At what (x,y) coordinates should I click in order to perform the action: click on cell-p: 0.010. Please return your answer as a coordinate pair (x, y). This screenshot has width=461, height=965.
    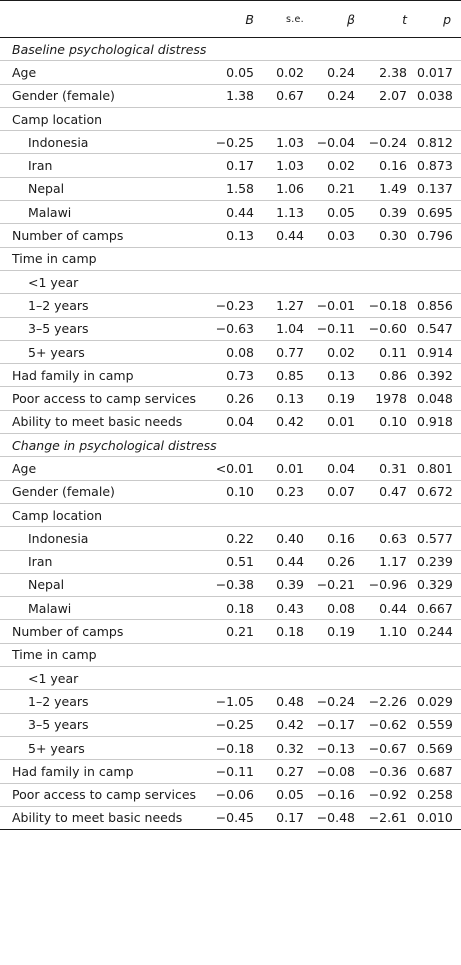
    Looking at the image, I should click on (439, 818).